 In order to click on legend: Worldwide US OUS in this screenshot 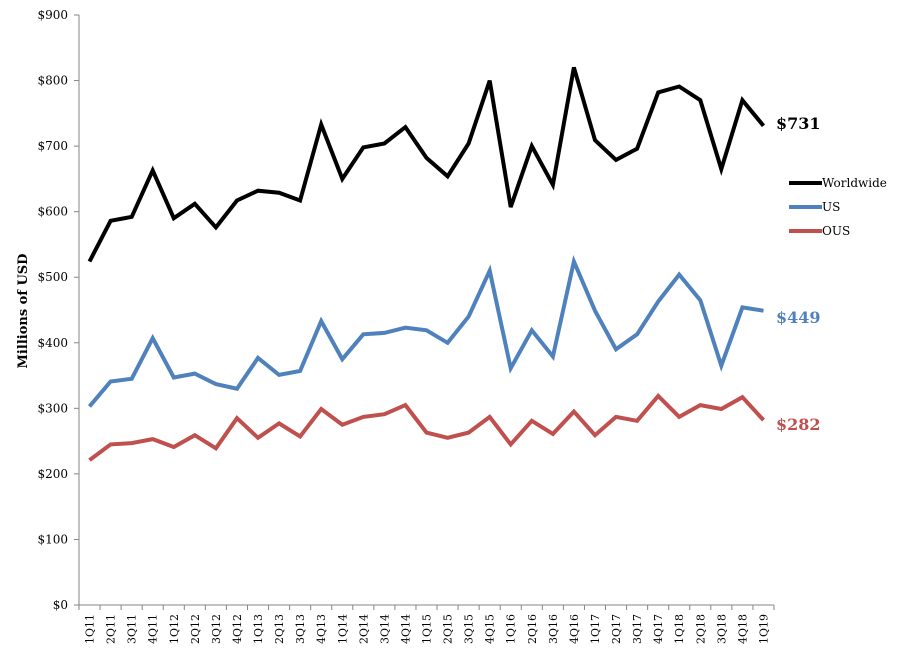, I will do `click(838, 207)`.